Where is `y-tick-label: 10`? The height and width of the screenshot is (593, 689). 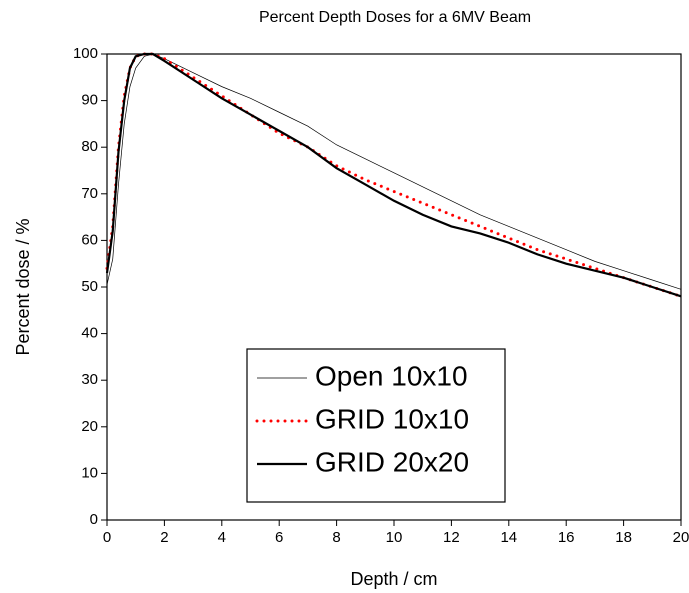
y-tick-label: 10 is located at coordinates (89, 472).